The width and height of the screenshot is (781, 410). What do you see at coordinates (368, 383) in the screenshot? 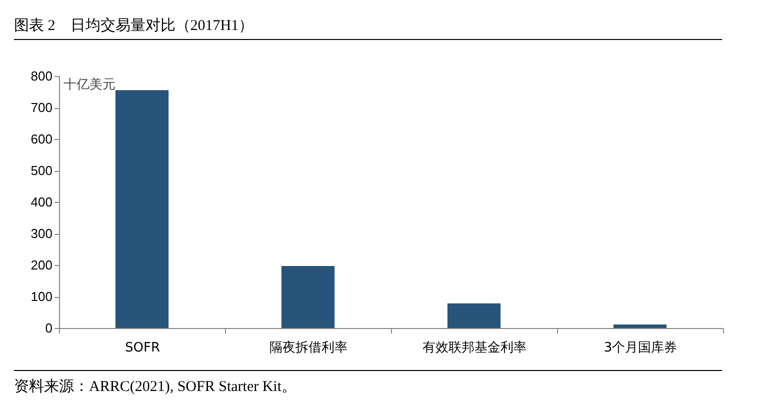
I see `text: 资料来源：ARRC(2021), SOFR Starter Kit。` at bounding box center [368, 383].